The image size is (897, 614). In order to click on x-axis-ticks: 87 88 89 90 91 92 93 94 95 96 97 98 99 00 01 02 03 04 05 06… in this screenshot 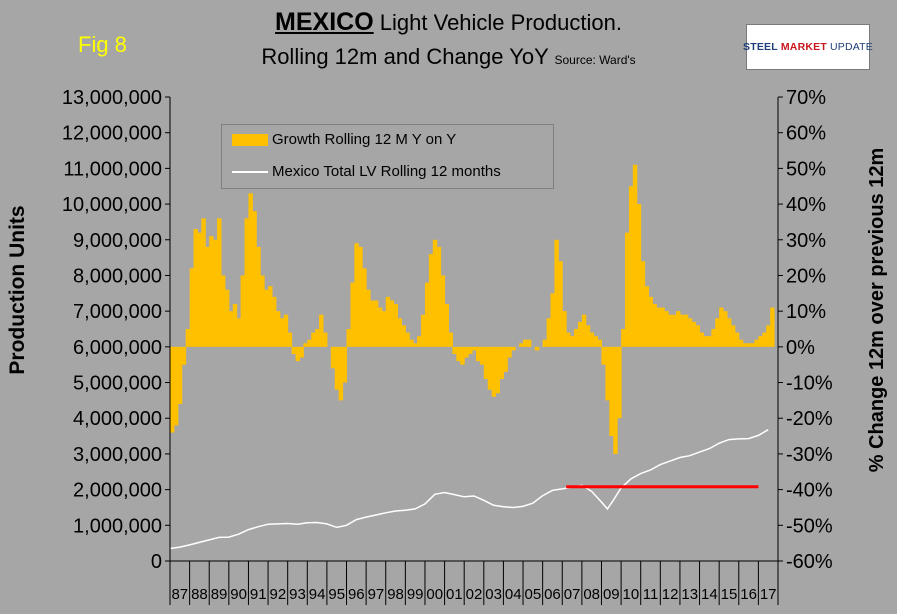, I will do `click(474, 583)`.